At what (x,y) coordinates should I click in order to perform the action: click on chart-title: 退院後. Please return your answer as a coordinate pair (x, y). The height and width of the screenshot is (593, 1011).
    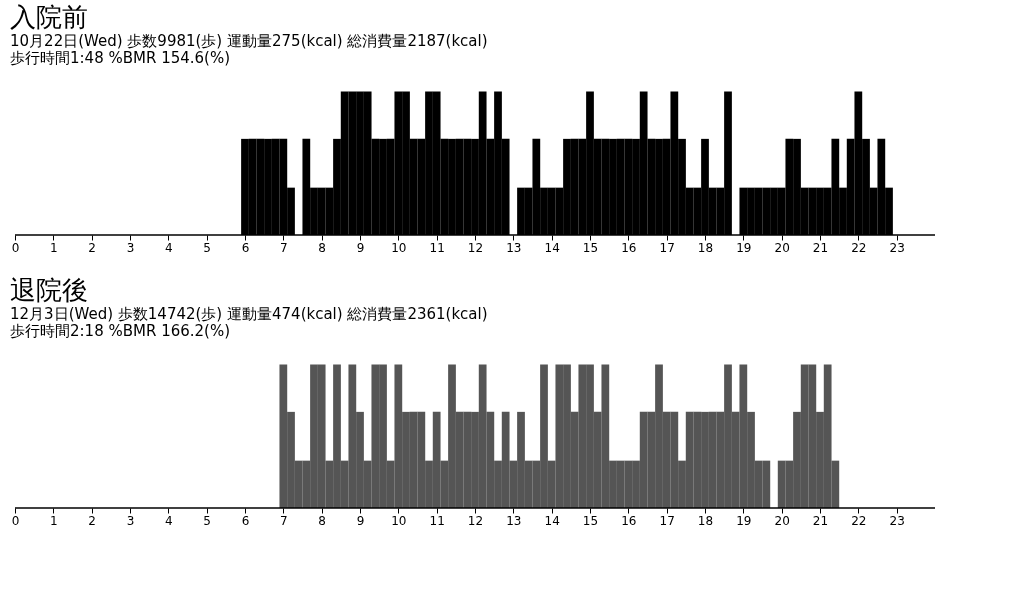
    Looking at the image, I should click on (49, 290).